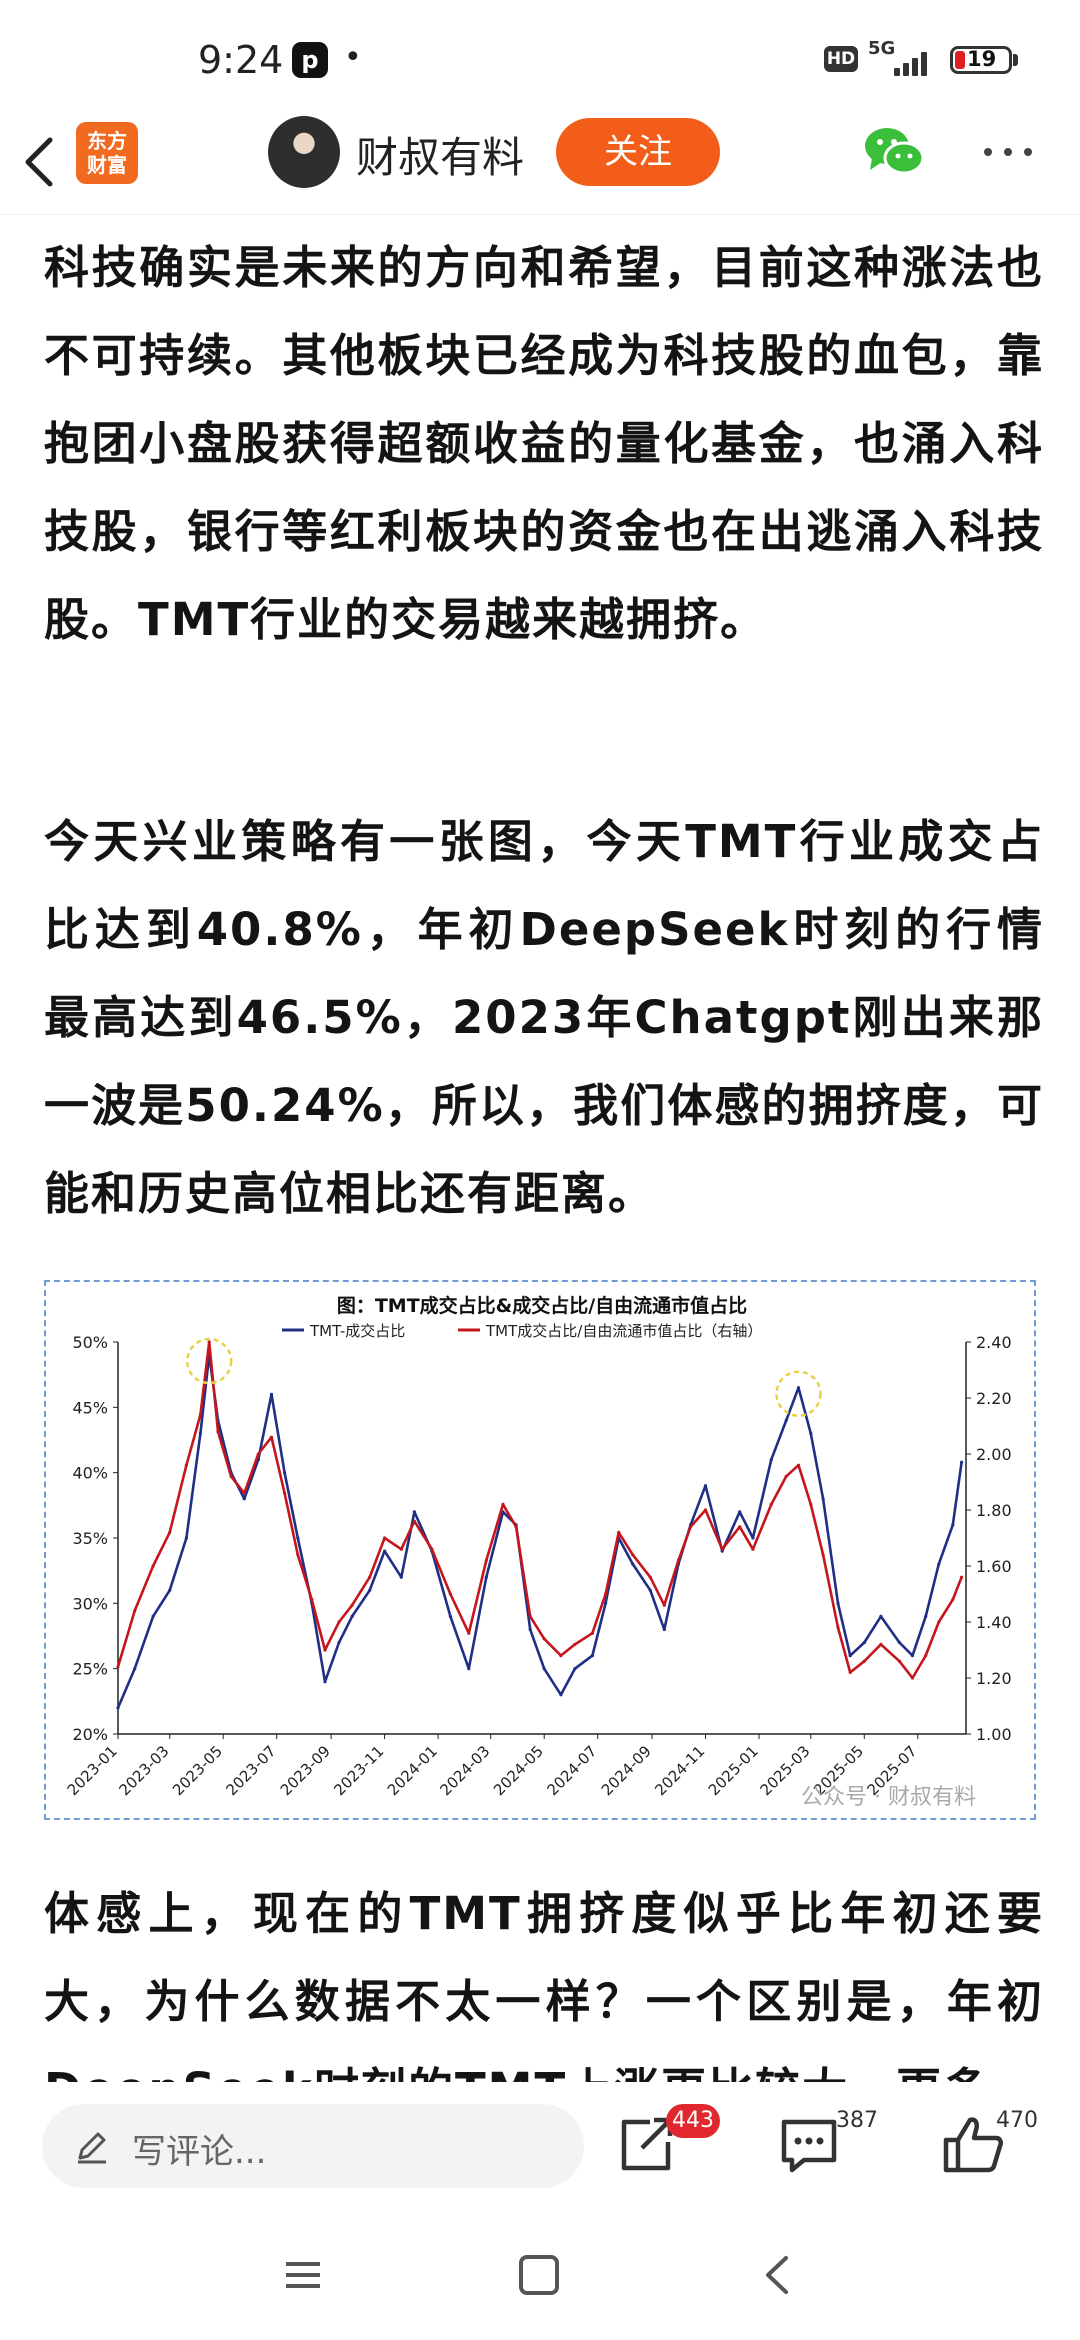 The height and width of the screenshot is (2340, 1080). I want to click on peak-highlight-circle, so click(798, 1393).